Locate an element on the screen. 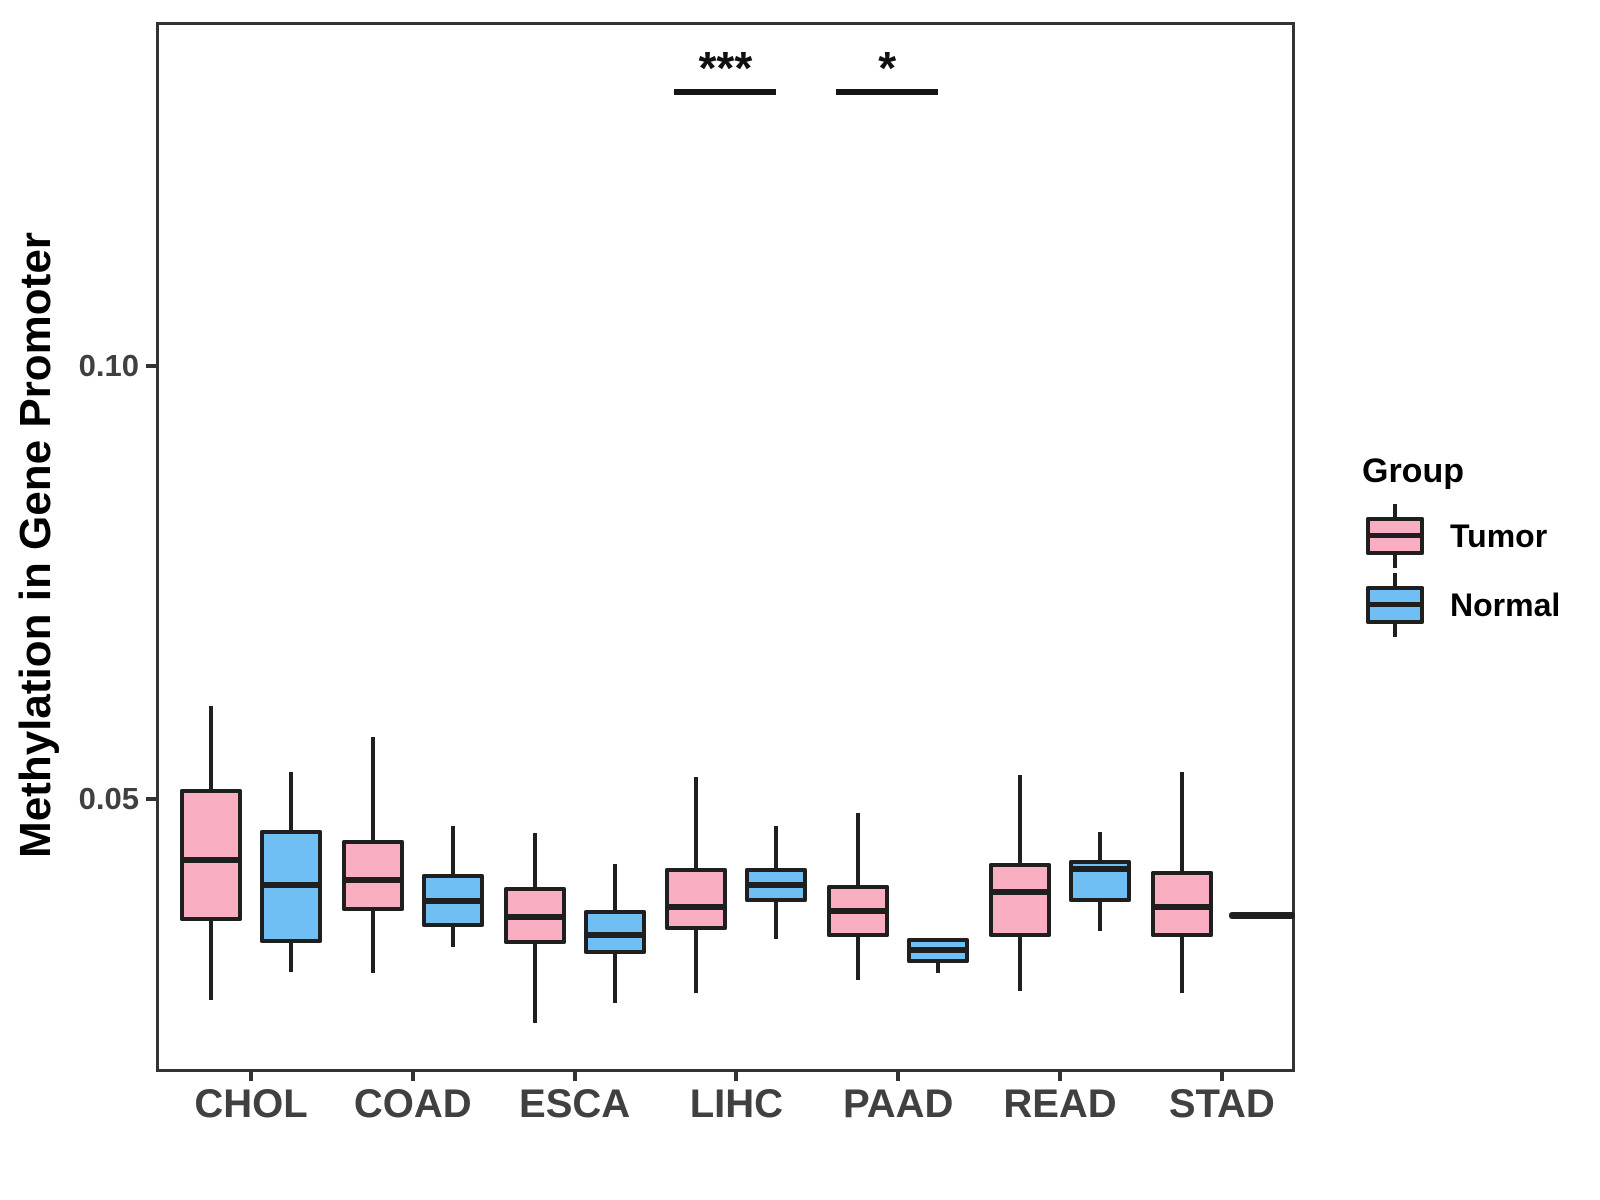 The height and width of the screenshot is (1200, 1600). median-normal-chol is located at coordinates (291, 884).